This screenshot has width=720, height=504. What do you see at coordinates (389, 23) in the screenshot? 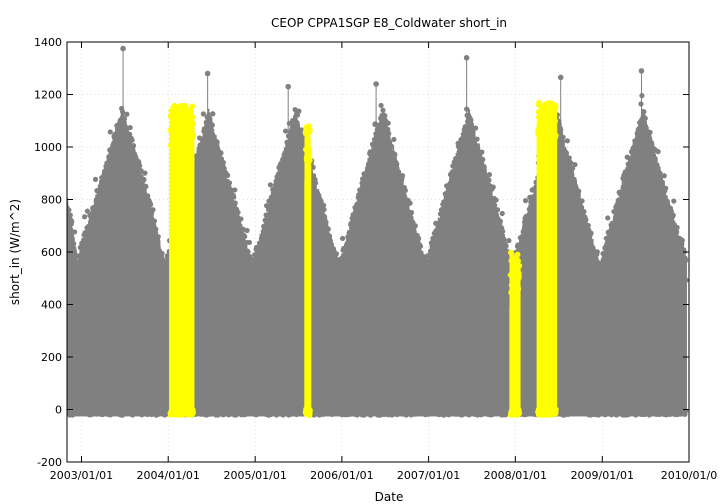
I see `chart-title: CEOP CPPA1SGP E8_Coldwater short_in` at bounding box center [389, 23].